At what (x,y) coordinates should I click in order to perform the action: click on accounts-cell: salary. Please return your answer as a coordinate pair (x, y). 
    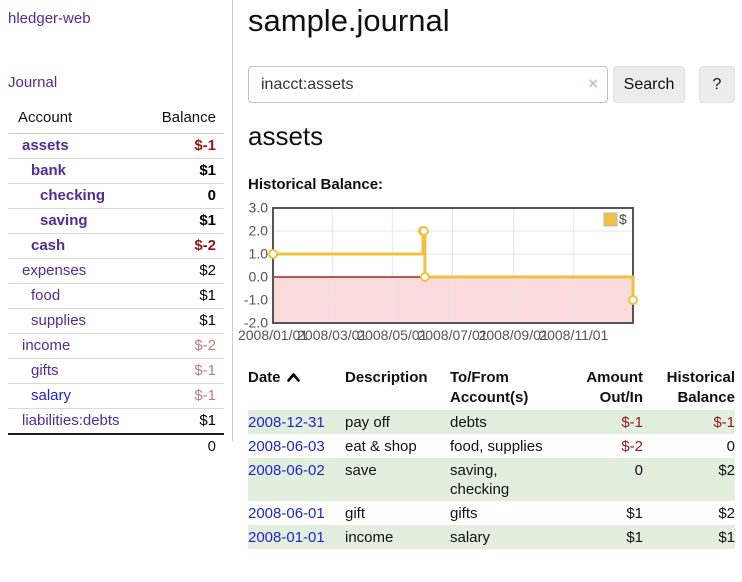
    Looking at the image, I should click on (470, 537).